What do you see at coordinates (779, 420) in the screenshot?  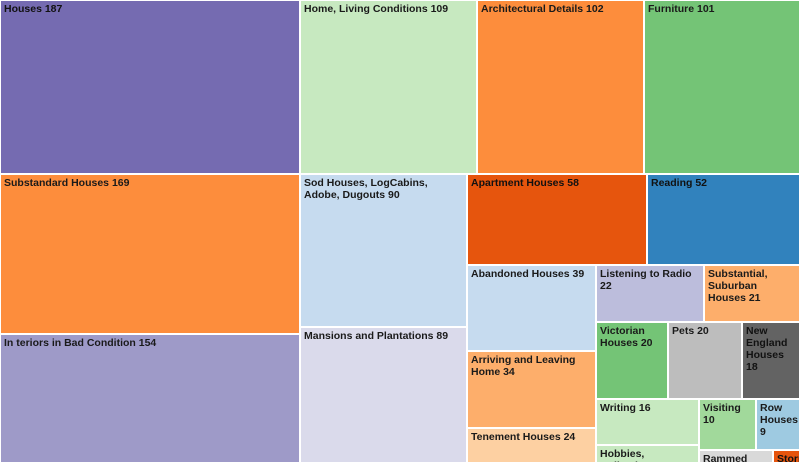 I see `treemap-cell-label: Row Houses 9` at bounding box center [779, 420].